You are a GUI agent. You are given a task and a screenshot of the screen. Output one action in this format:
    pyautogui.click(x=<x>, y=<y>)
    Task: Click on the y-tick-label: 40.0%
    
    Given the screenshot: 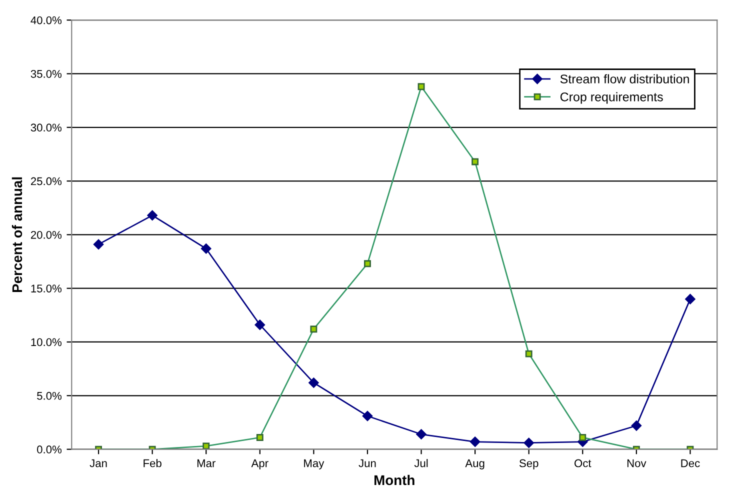 What is the action you would take?
    pyautogui.click(x=46, y=20)
    